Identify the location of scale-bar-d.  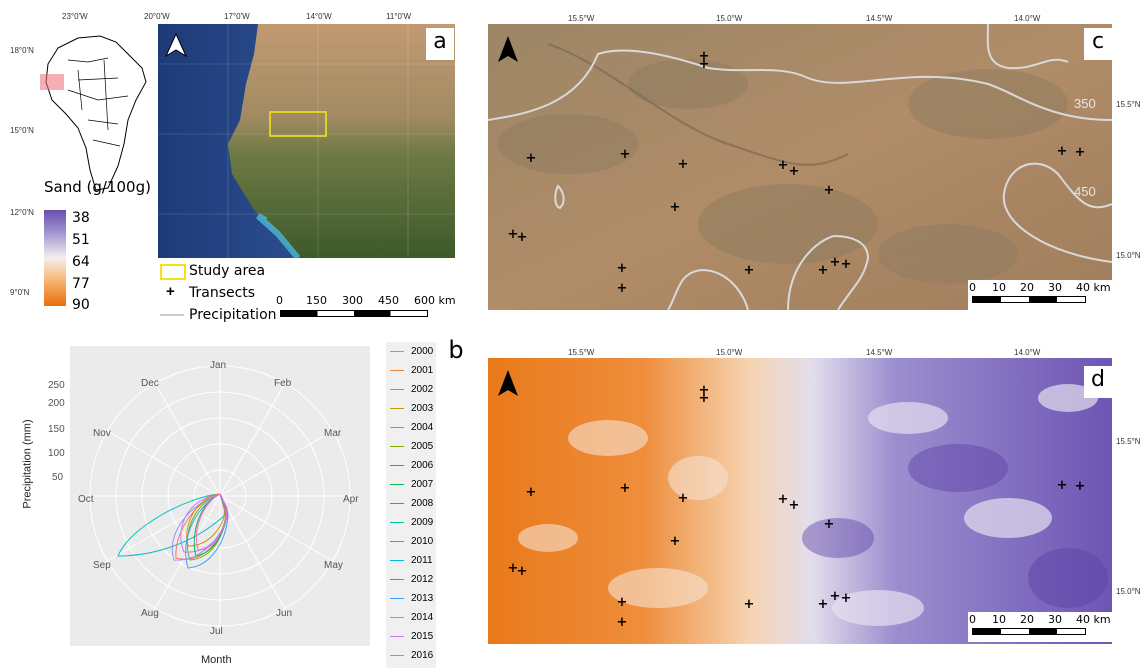
(1029, 631).